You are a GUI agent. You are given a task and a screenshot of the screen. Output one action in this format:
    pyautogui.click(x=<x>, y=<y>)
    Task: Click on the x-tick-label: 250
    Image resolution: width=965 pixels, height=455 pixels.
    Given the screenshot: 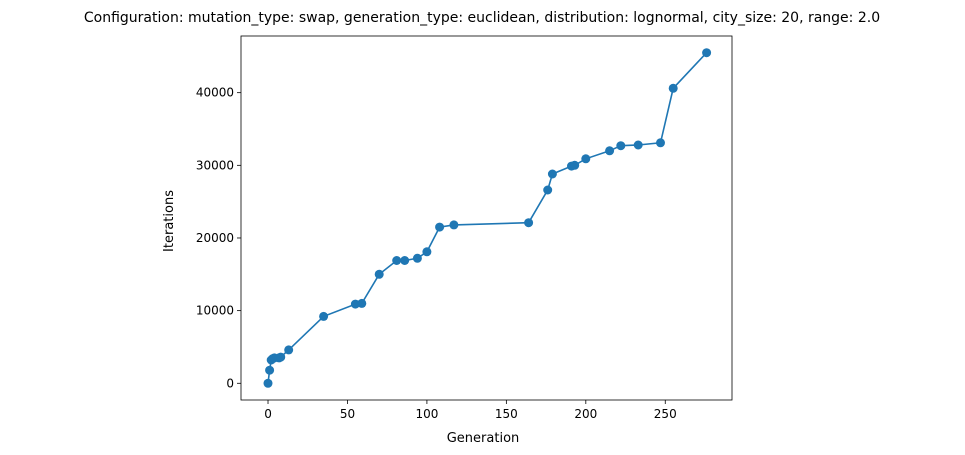 What is the action you would take?
    pyautogui.click(x=665, y=414)
    